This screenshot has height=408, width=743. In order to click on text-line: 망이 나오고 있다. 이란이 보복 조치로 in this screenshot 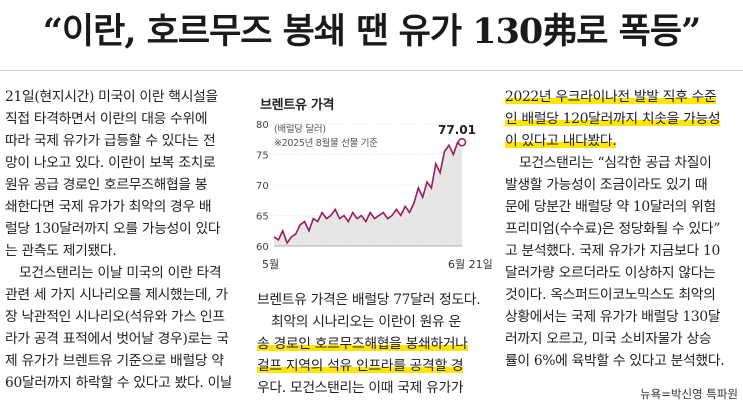, I will do `click(110, 163)`.